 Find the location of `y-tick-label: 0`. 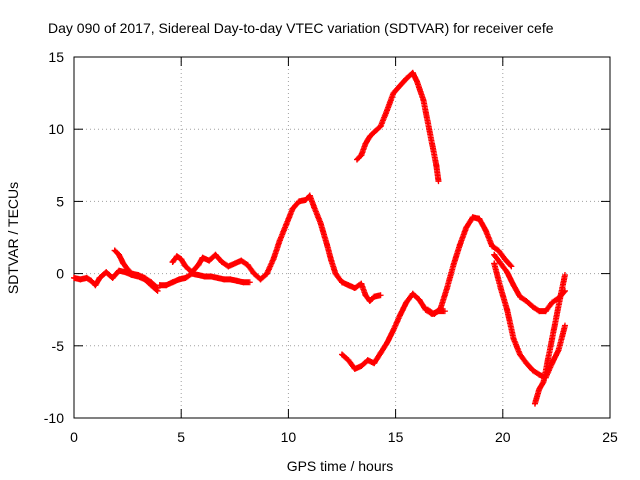

y-tick-label: 0 is located at coordinates (60, 274).